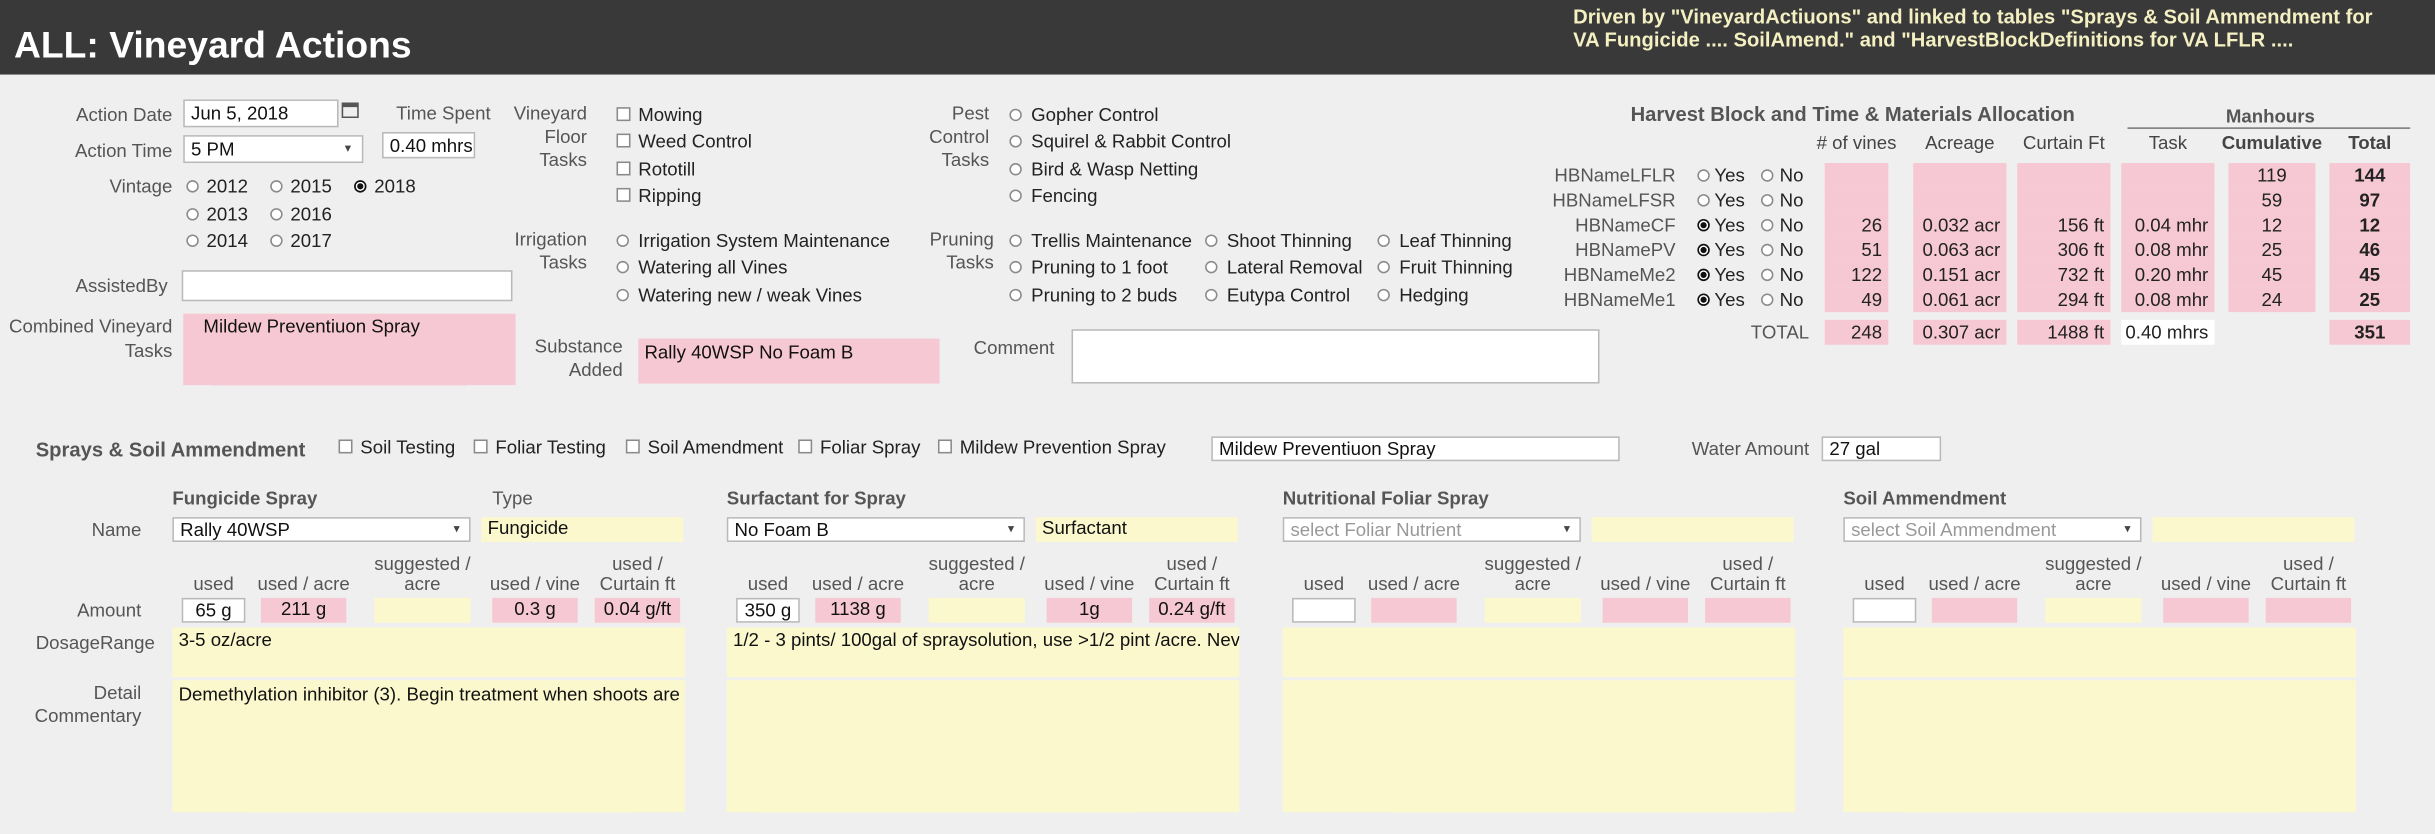 The height and width of the screenshot is (834, 2435). I want to click on name-dropdown: Rally 40WSP, so click(321, 529).